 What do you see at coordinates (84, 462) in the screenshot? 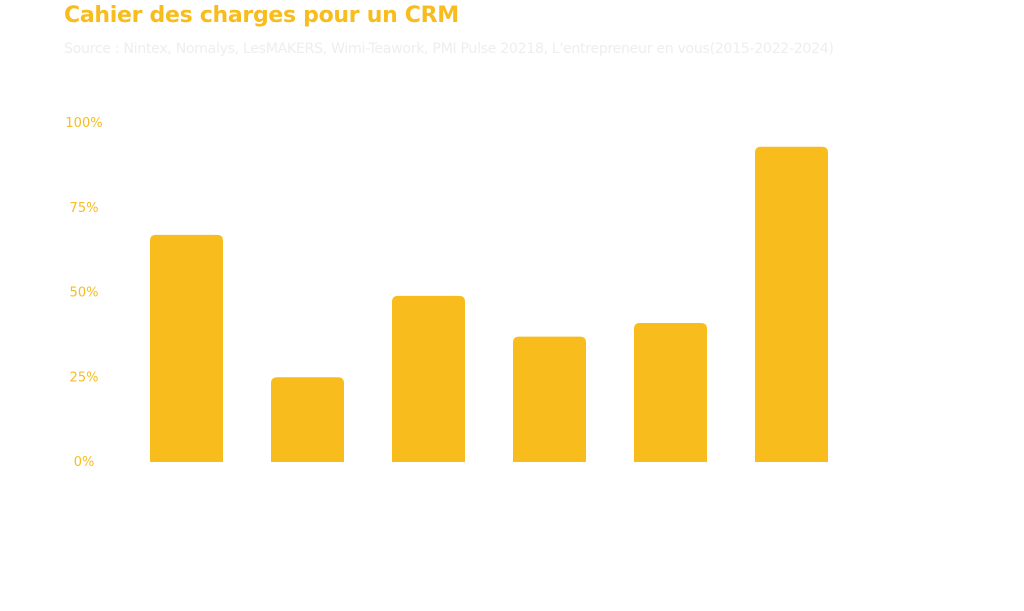
I see `y-tick-label: 0%` at bounding box center [84, 462].